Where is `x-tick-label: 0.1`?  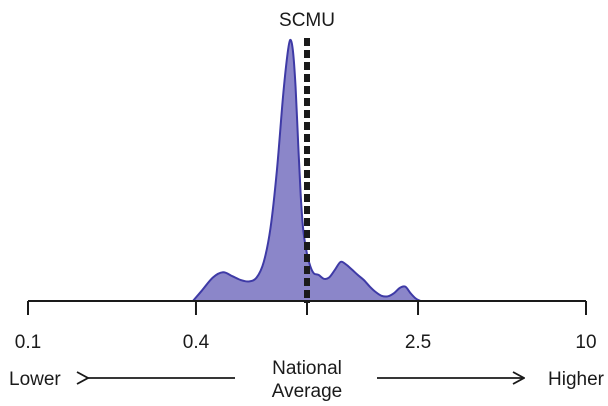 x-tick-label: 0.1 is located at coordinates (28, 342).